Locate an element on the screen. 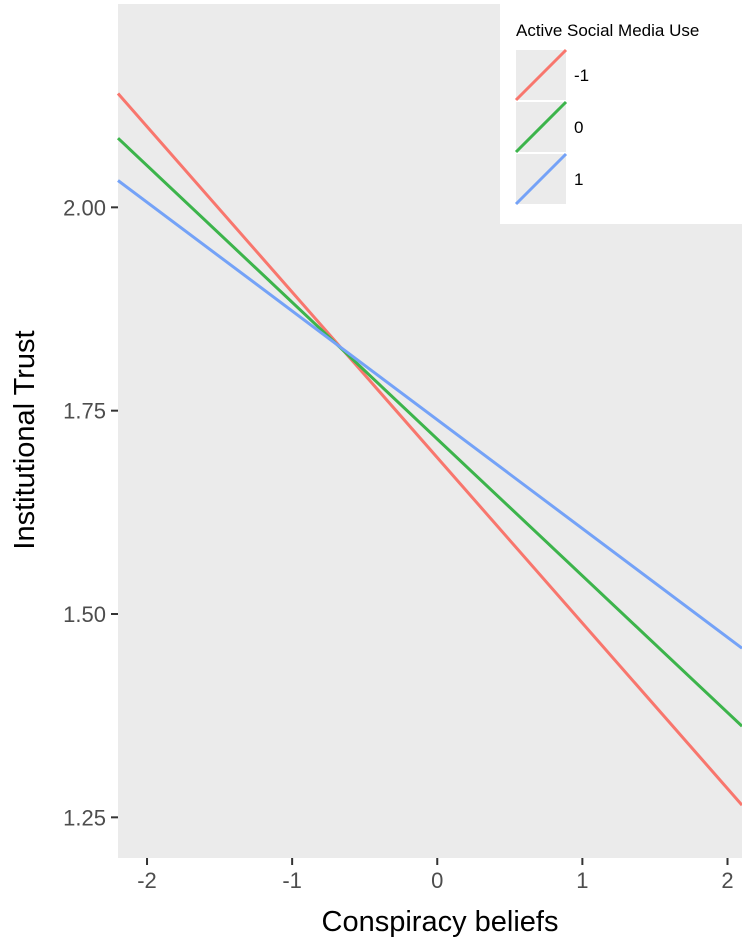 This screenshot has width=742, height=941. legend-items: -1 0 1 is located at coordinates (551, 127).